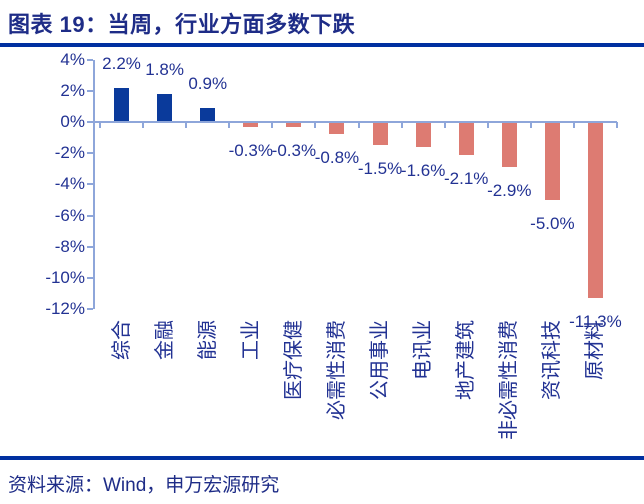  Describe the element at coordinates (380, 360) in the screenshot. I see `category-label: 公用事业` at that location.